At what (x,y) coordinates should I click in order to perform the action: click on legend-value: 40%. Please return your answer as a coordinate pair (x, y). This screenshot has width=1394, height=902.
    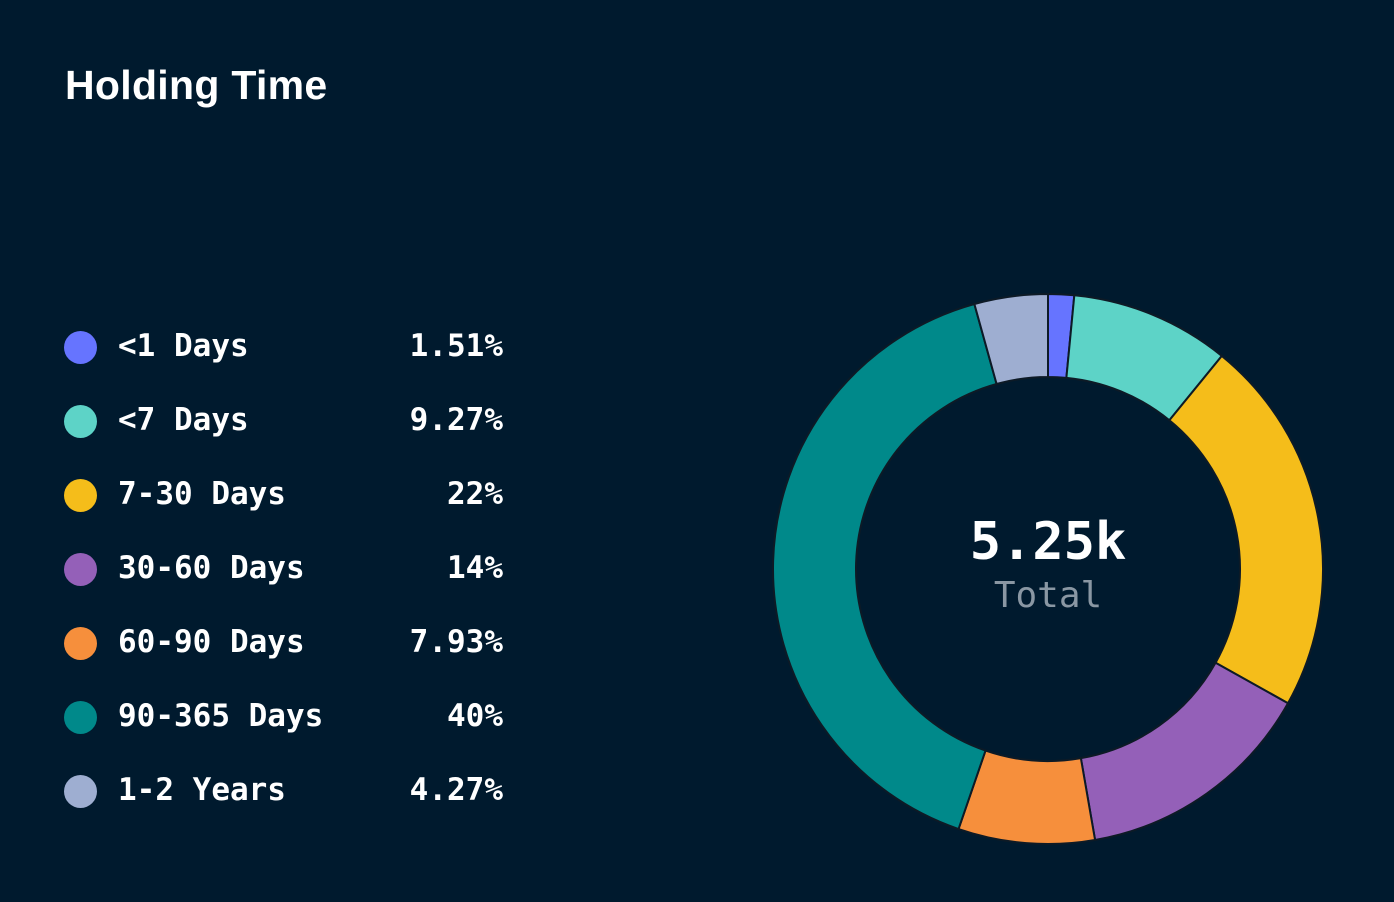
    Looking at the image, I should click on (475, 716).